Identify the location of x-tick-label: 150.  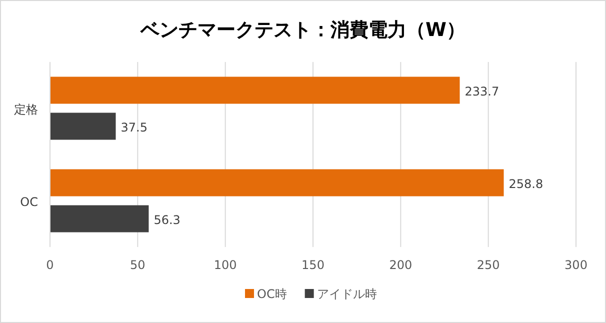
(313, 265).